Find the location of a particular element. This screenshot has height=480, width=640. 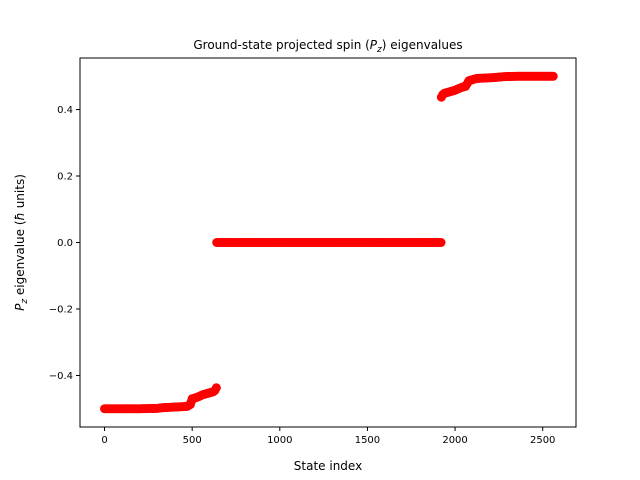

x-axis-label: State index is located at coordinates (328, 466).